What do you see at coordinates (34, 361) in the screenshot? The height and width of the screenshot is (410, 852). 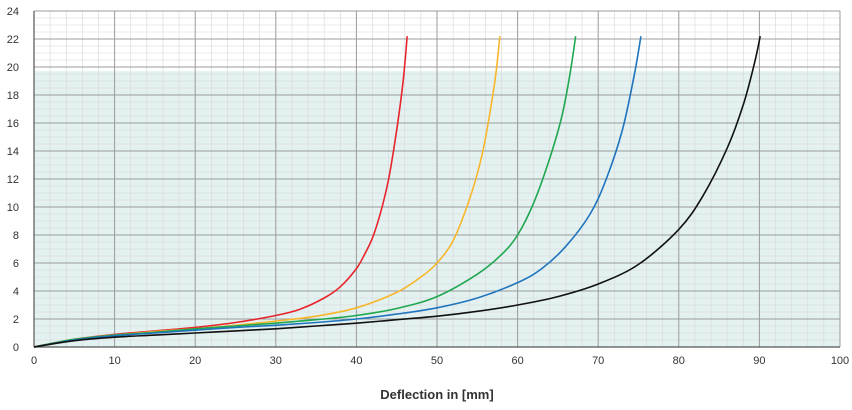 I see `x-tick-label: 0` at bounding box center [34, 361].